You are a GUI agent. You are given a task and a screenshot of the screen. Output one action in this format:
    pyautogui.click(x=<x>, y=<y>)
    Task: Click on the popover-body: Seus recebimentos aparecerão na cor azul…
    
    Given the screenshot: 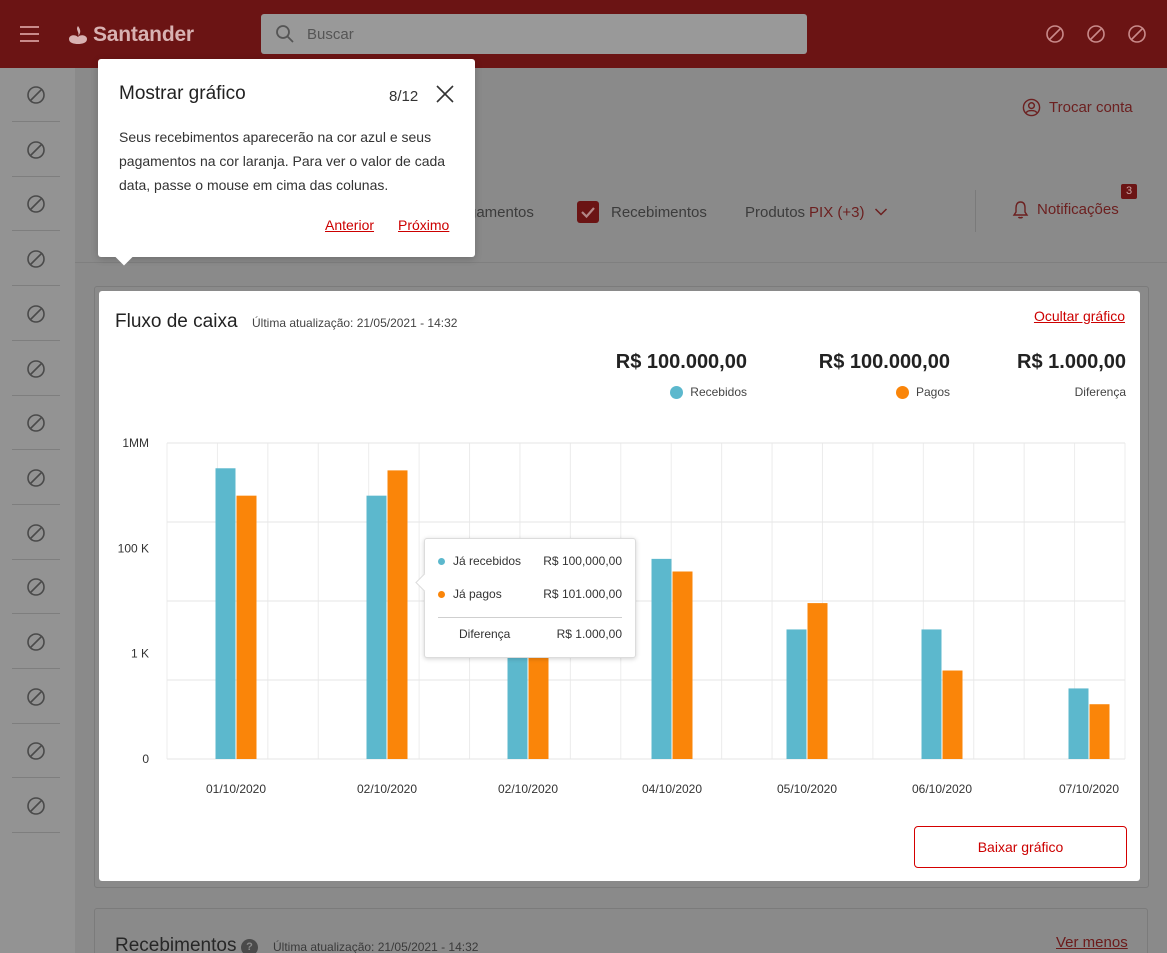 What is the action you would take?
    pyautogui.click(x=282, y=161)
    